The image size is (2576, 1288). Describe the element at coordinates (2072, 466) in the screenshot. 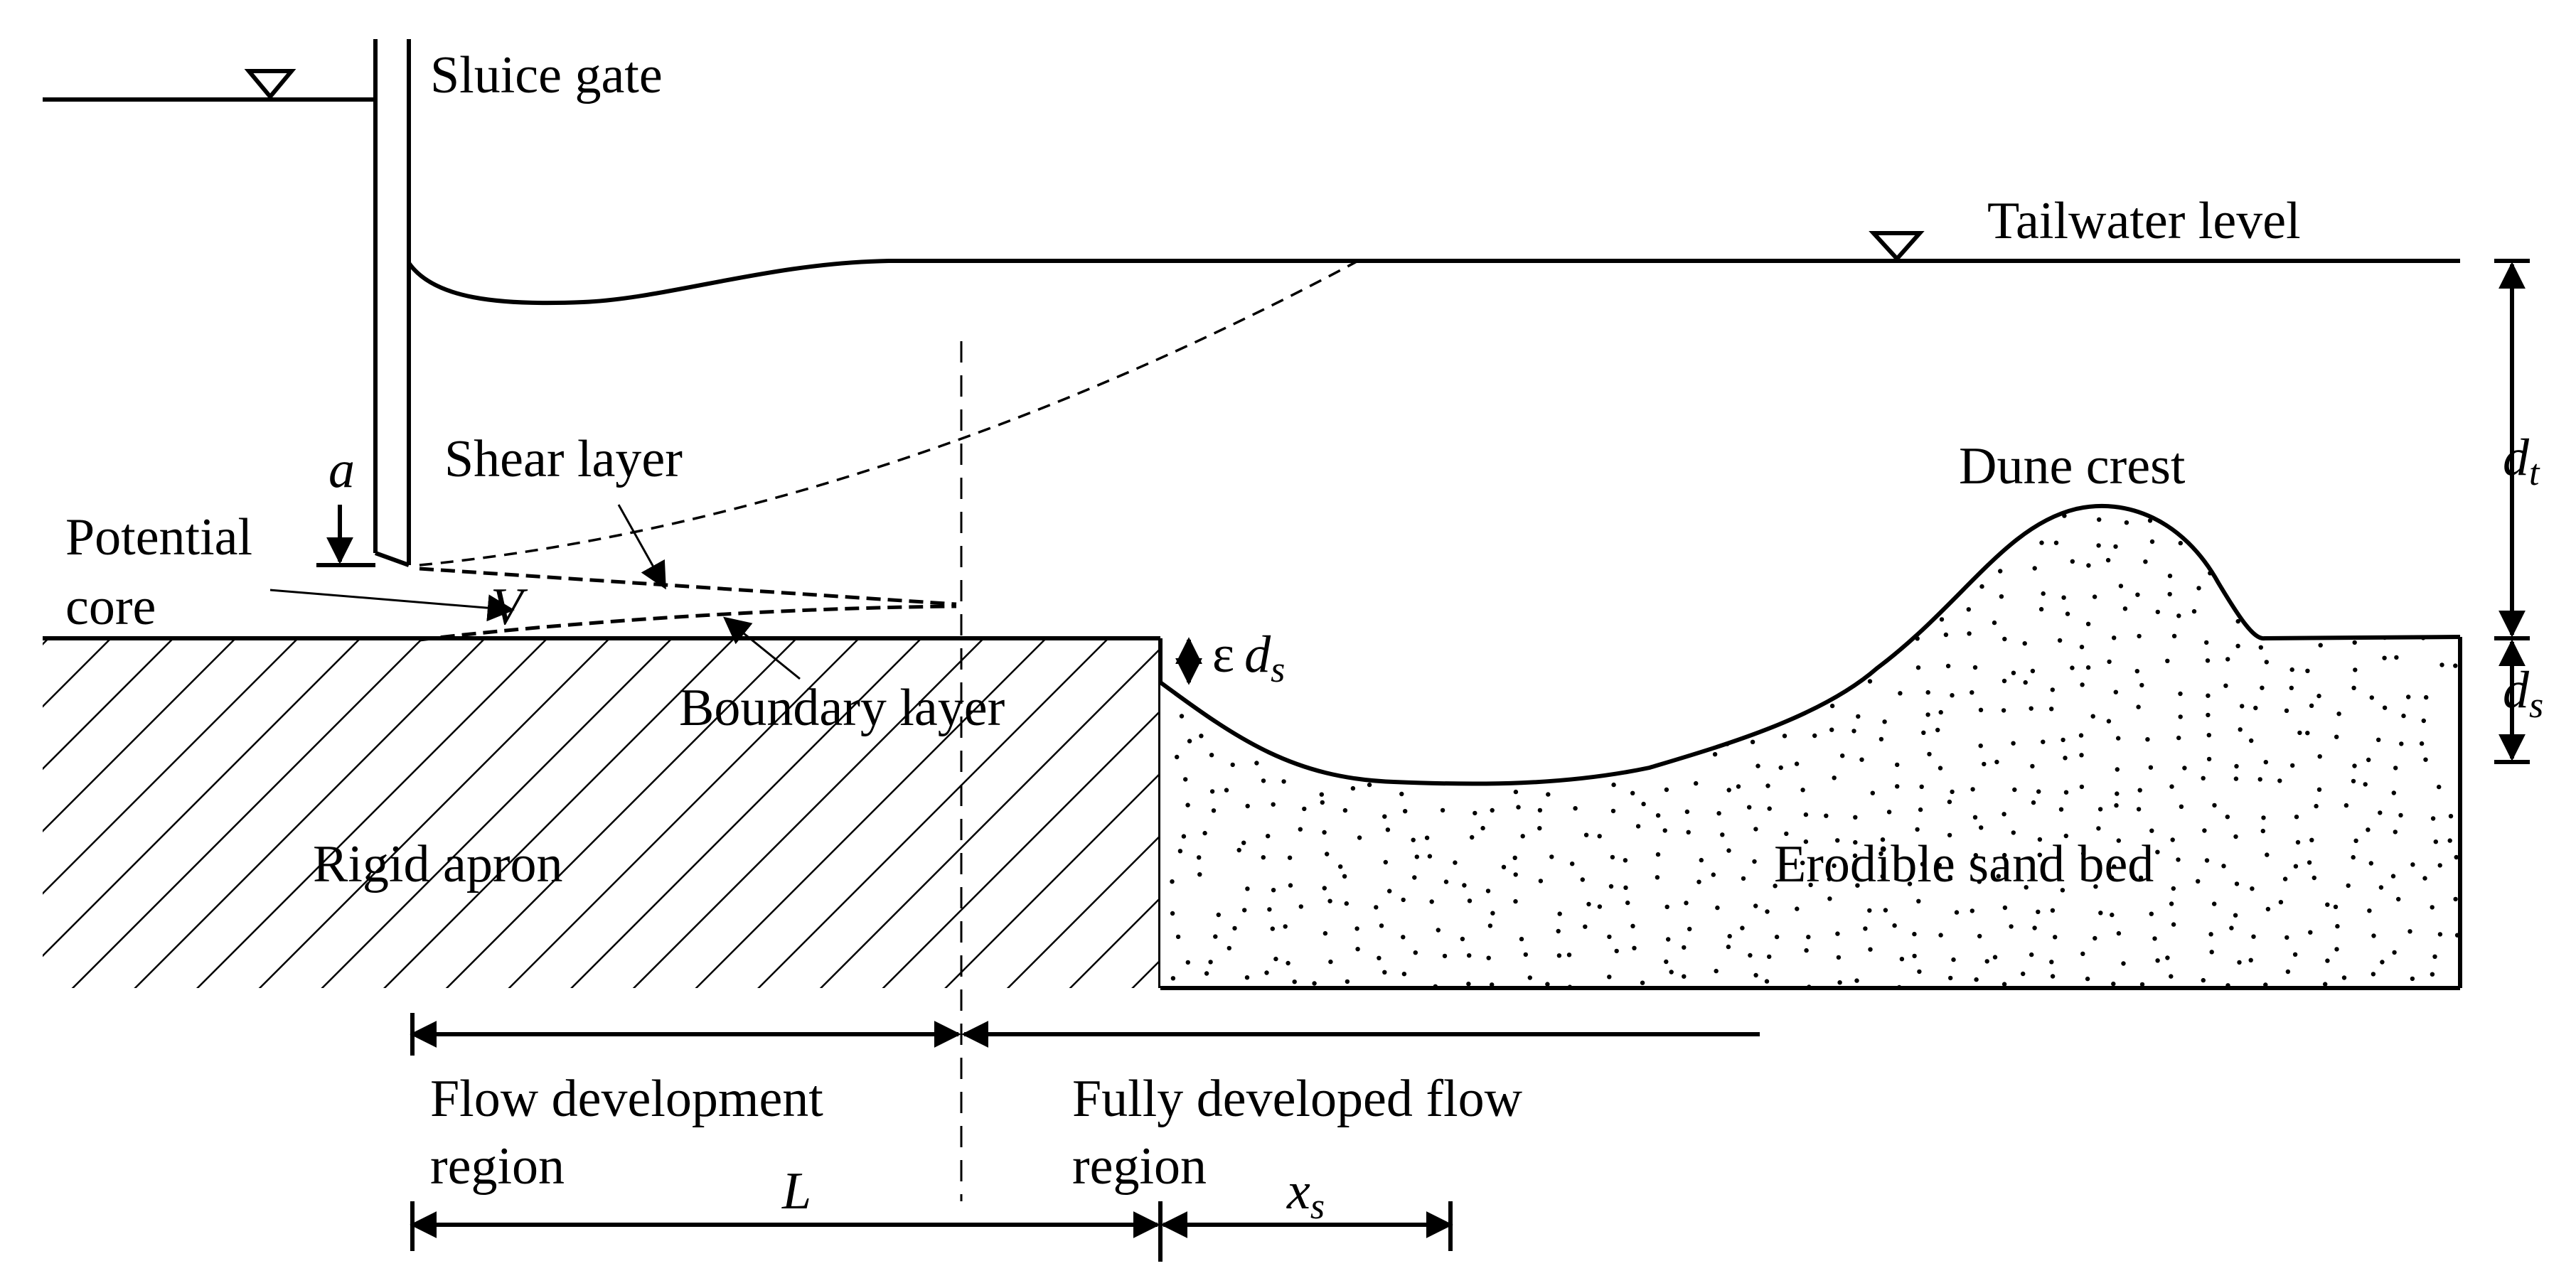

I see `dune-crest-label: Dune crest` at that location.